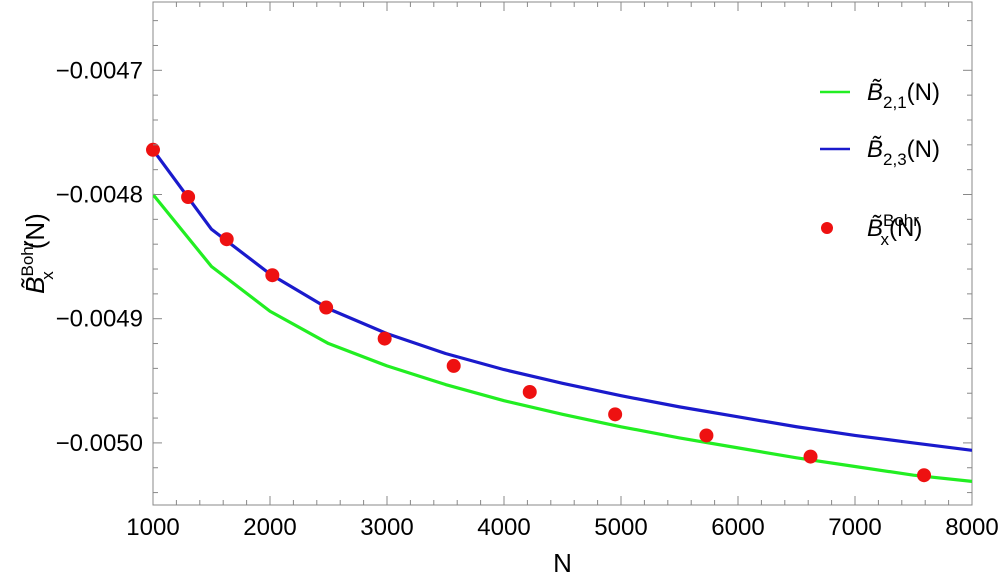 The width and height of the screenshot is (1000, 578). What do you see at coordinates (37, 253) in the screenshot?
I see `y-axis-title: B̃Bohrx(N)` at bounding box center [37, 253].